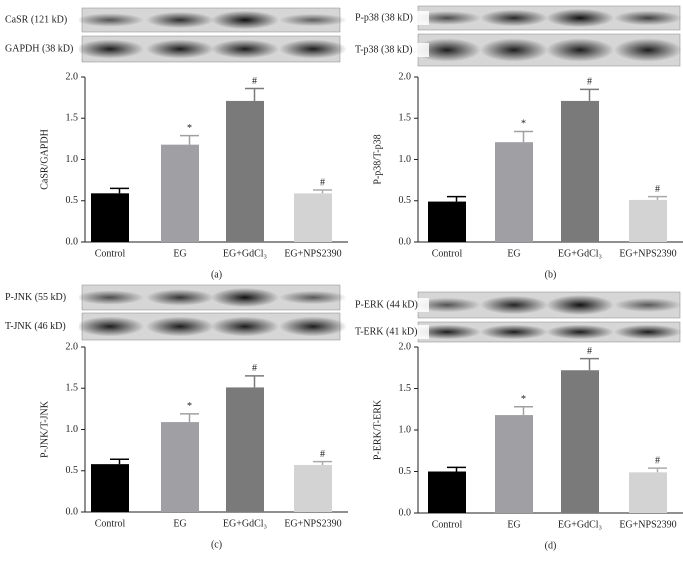 Image resolution: width=683 pixels, height=570 pixels. What do you see at coordinates (377, 429) in the screenshot?
I see `y-axis-label: P-ERK/T-ERK` at bounding box center [377, 429].